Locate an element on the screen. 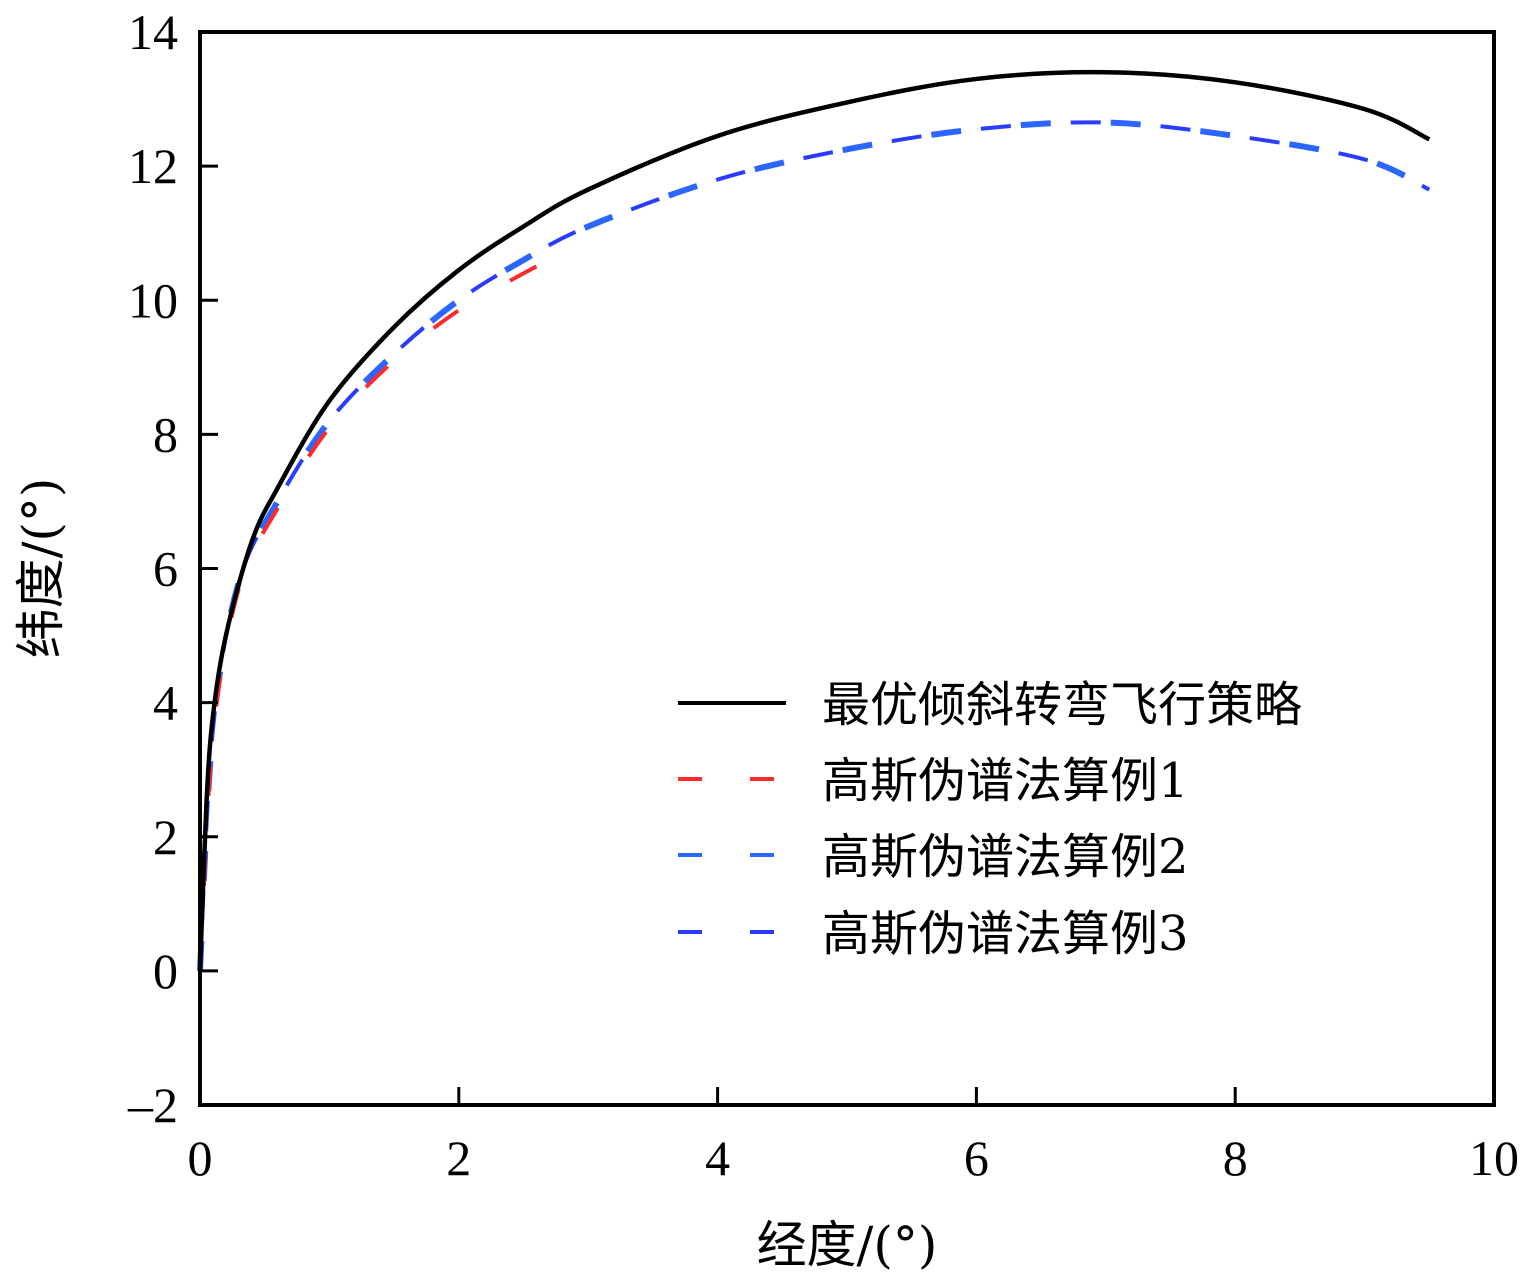  x-tick-label: 2 is located at coordinates (458, 1158).